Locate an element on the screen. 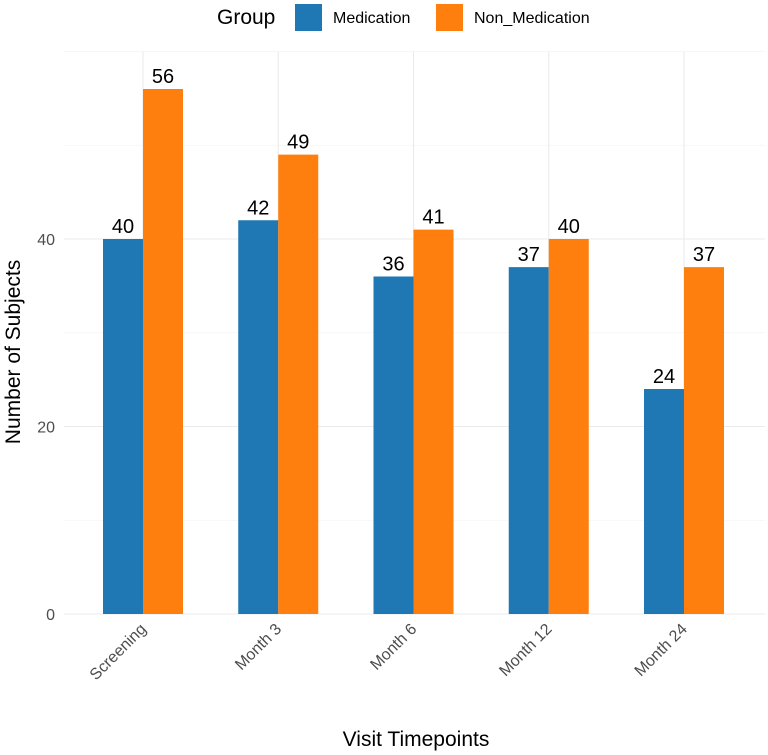  legend-swatch-medication is located at coordinates (308, 17).